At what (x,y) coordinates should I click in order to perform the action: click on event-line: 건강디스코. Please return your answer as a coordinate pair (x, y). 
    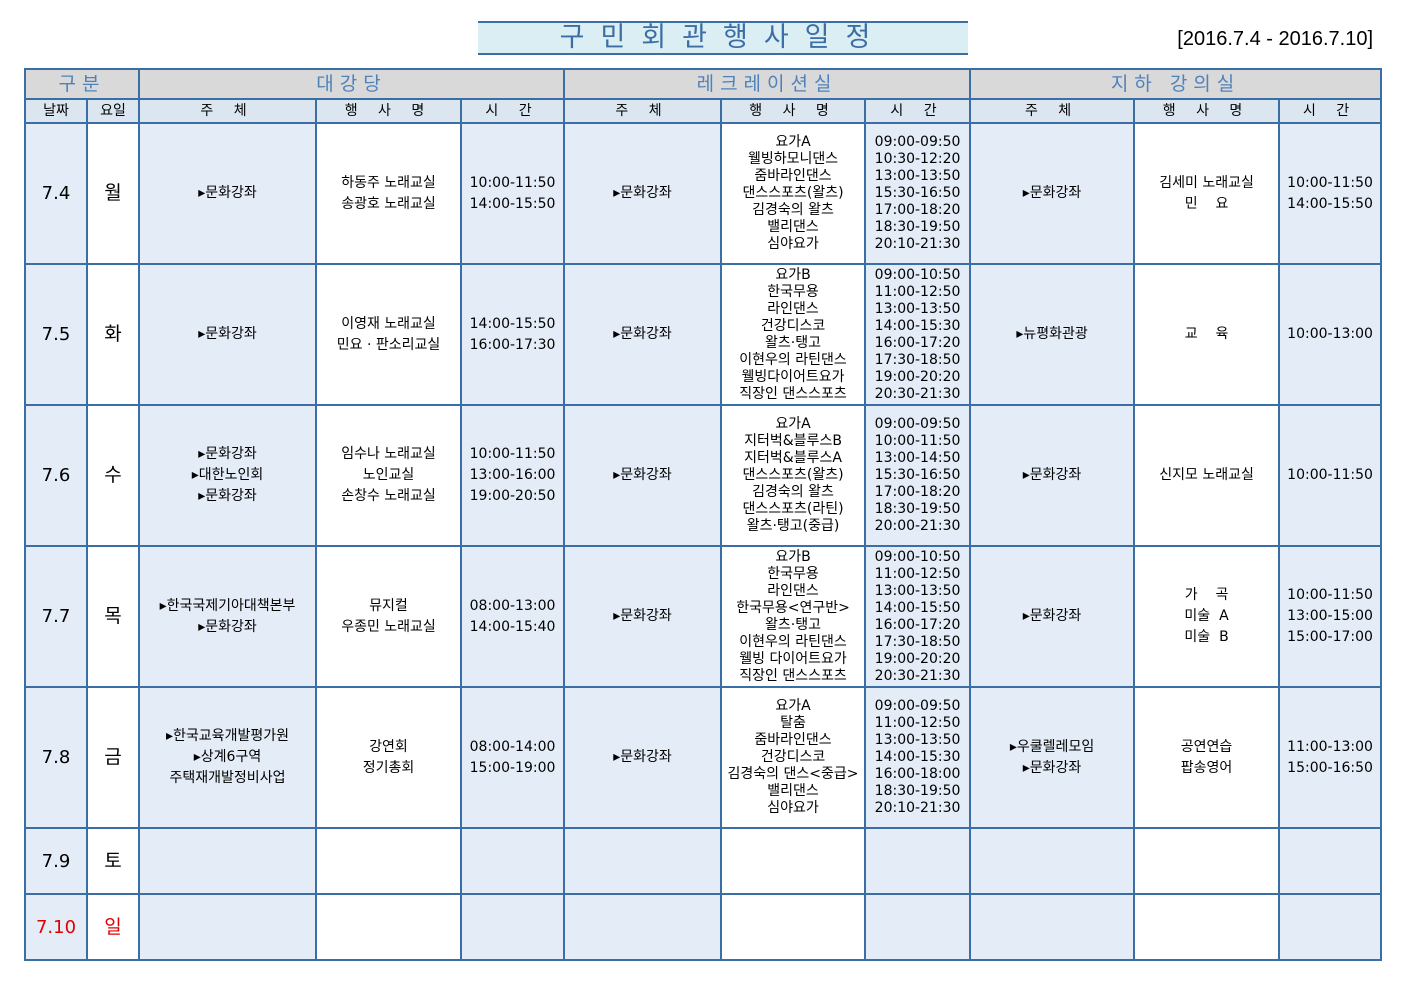
    Looking at the image, I should click on (793, 757).